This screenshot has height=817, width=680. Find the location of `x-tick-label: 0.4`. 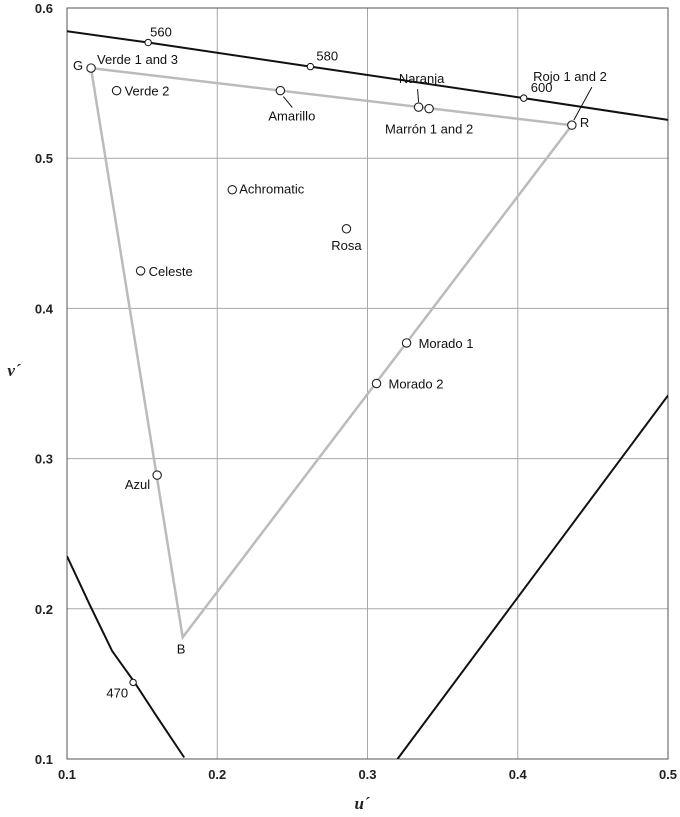

x-tick-label: 0.4 is located at coordinates (518, 774).